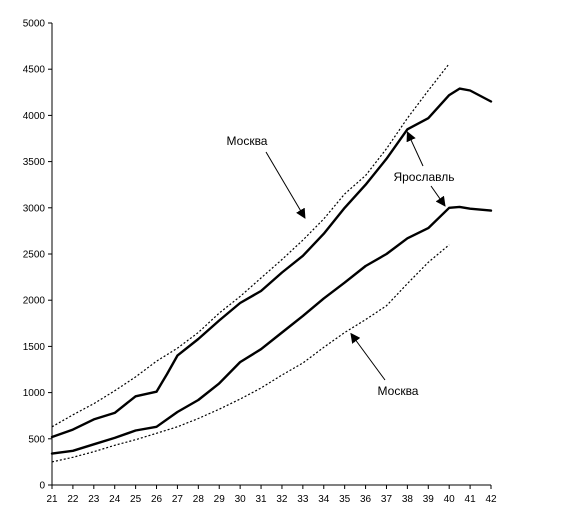  Describe the element at coordinates (491, 499) in the screenshot. I see `x-tick-label: 42` at that location.